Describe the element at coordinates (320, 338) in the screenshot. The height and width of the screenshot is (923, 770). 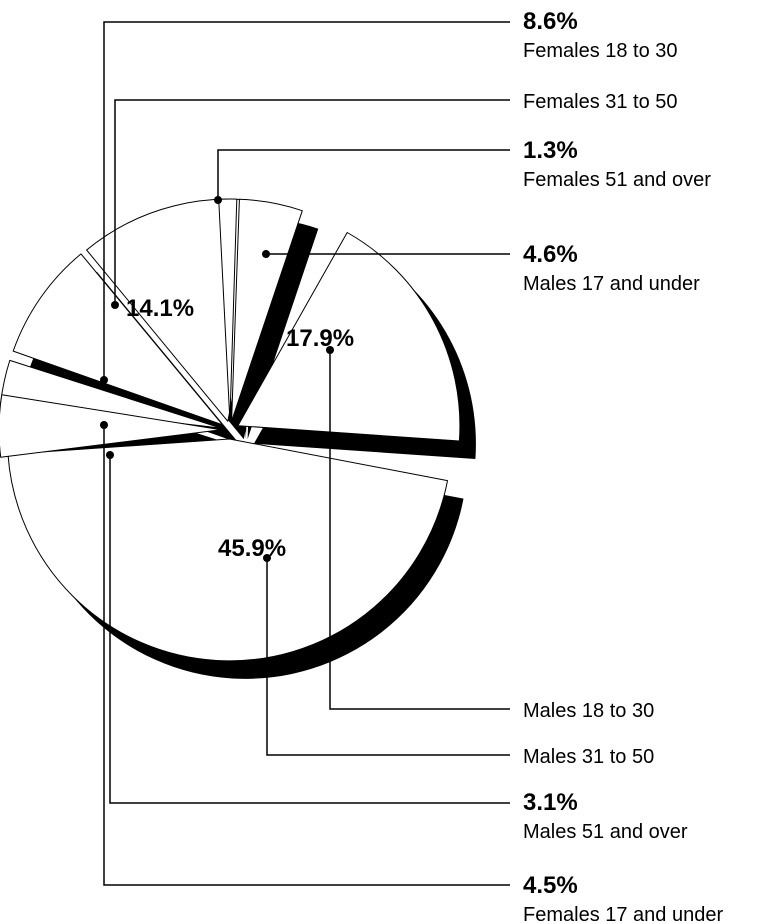
I see `value-label-males-18-30: 17.9%` at that location.